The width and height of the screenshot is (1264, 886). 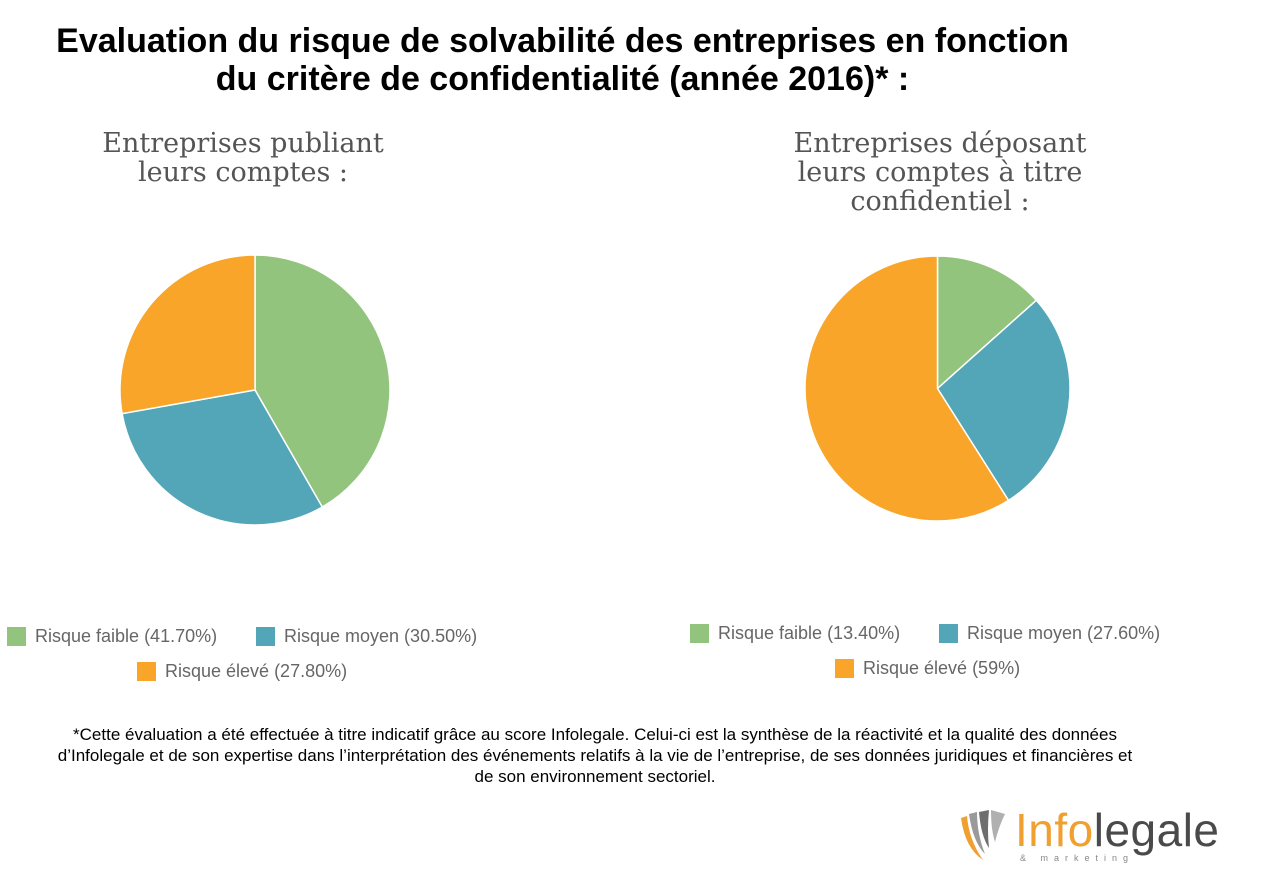 I want to click on legend-label: Risque moyen (30.50%), so click(x=381, y=636).